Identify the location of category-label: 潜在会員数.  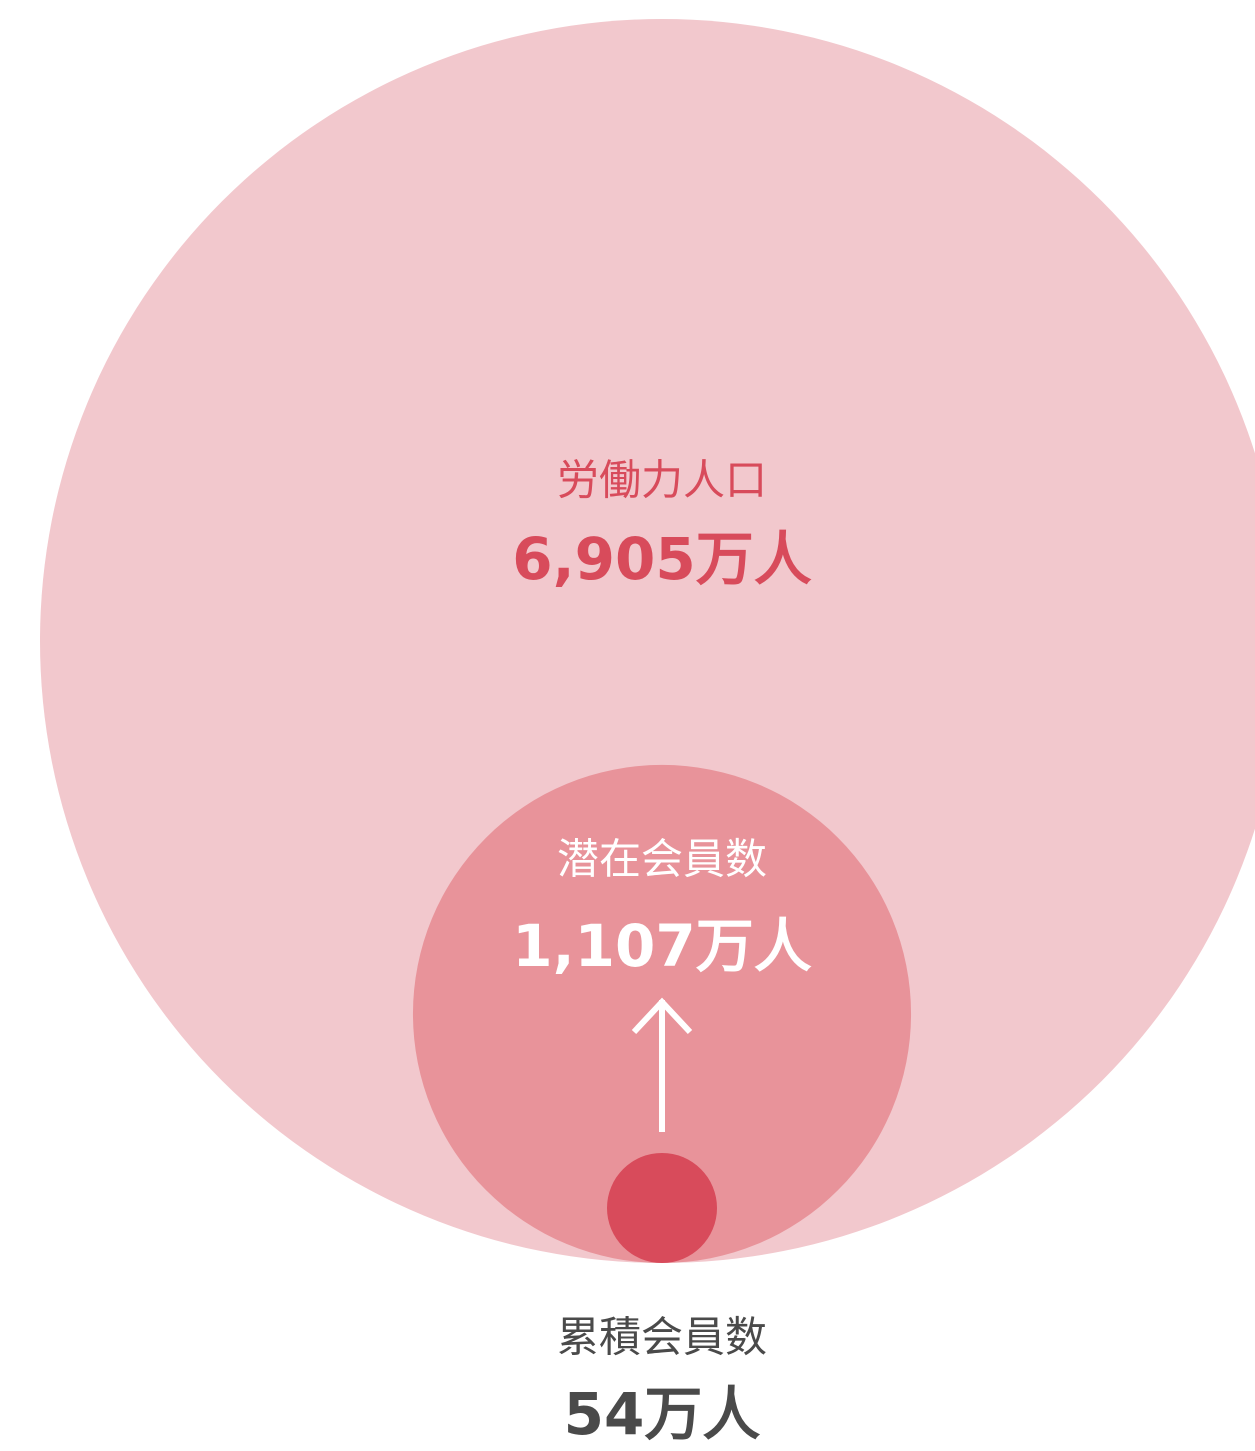
(662, 859).